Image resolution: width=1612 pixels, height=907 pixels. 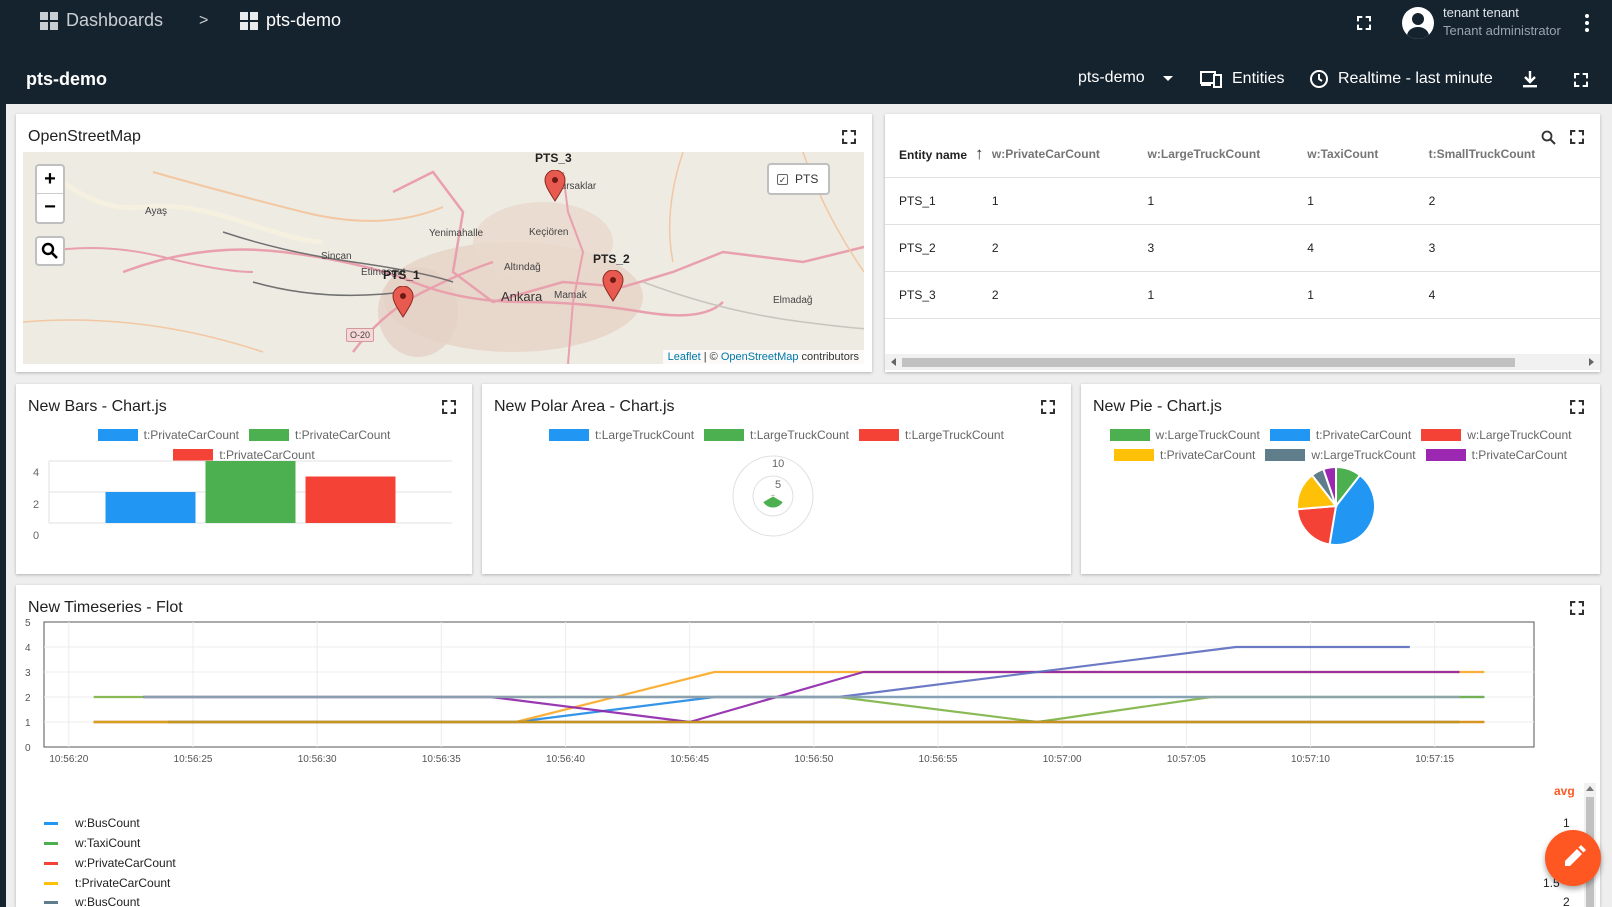 I want to click on legend-row: w:TaxiCount, so click(x=92, y=843).